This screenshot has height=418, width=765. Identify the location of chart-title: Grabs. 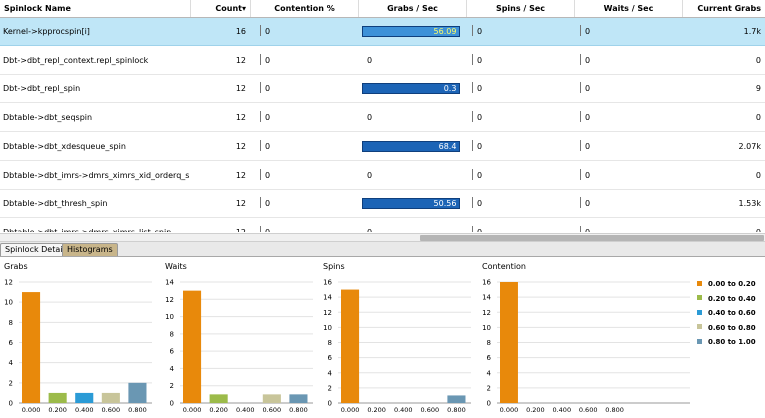
(16, 266).